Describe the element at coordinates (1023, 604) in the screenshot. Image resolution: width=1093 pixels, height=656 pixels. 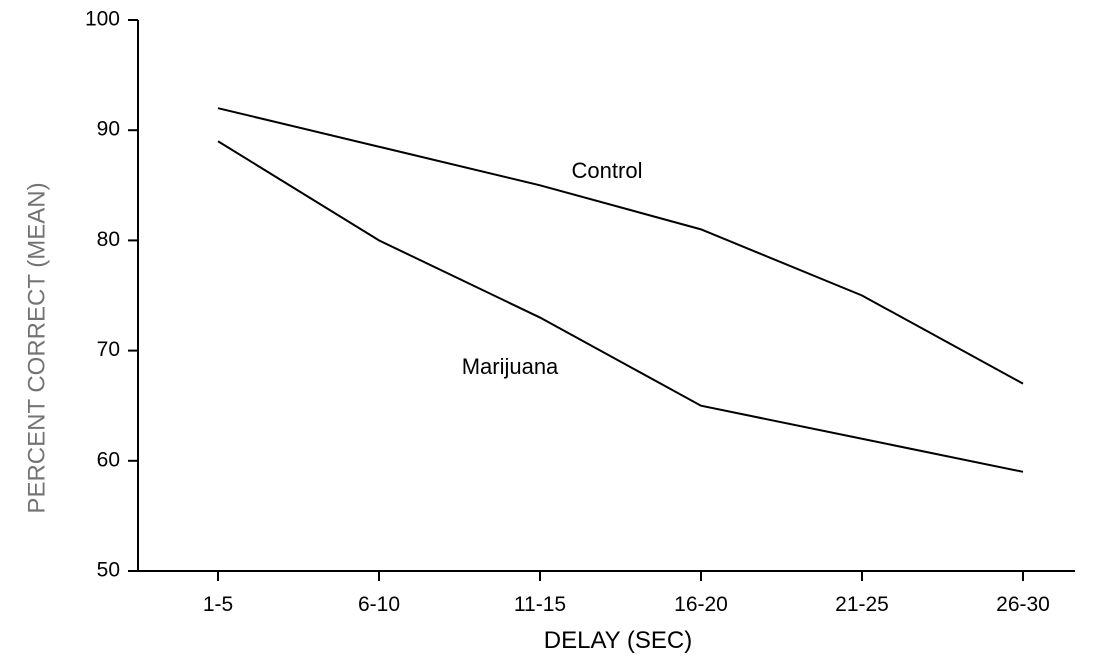
I see `x-tick-label: 26-30` at that location.